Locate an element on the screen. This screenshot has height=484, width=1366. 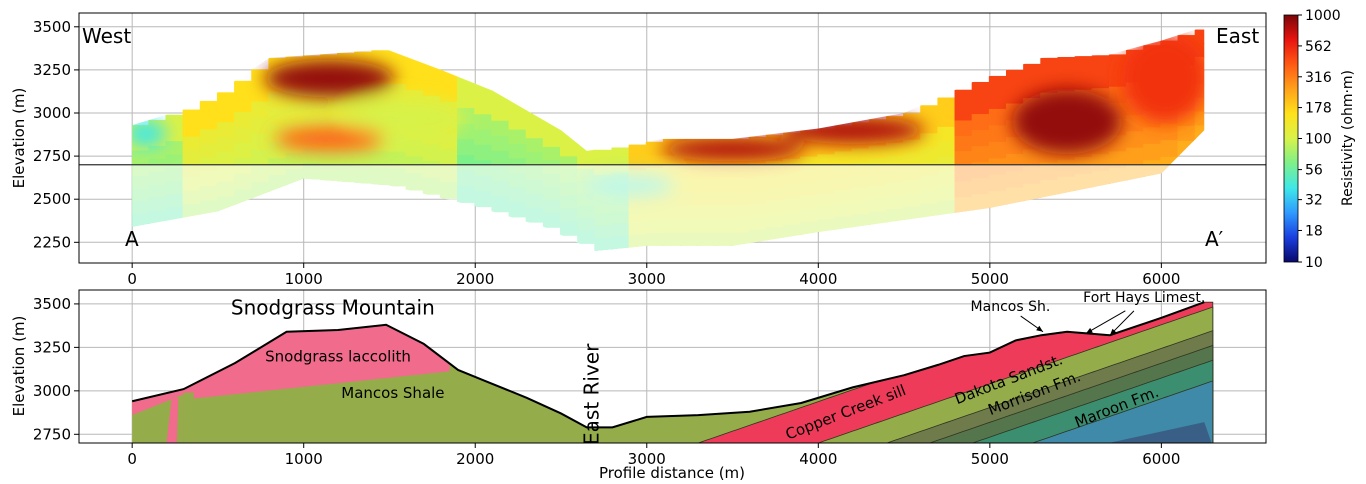
annotation-mancos-shale: Mancos Shale is located at coordinates (392, 393).